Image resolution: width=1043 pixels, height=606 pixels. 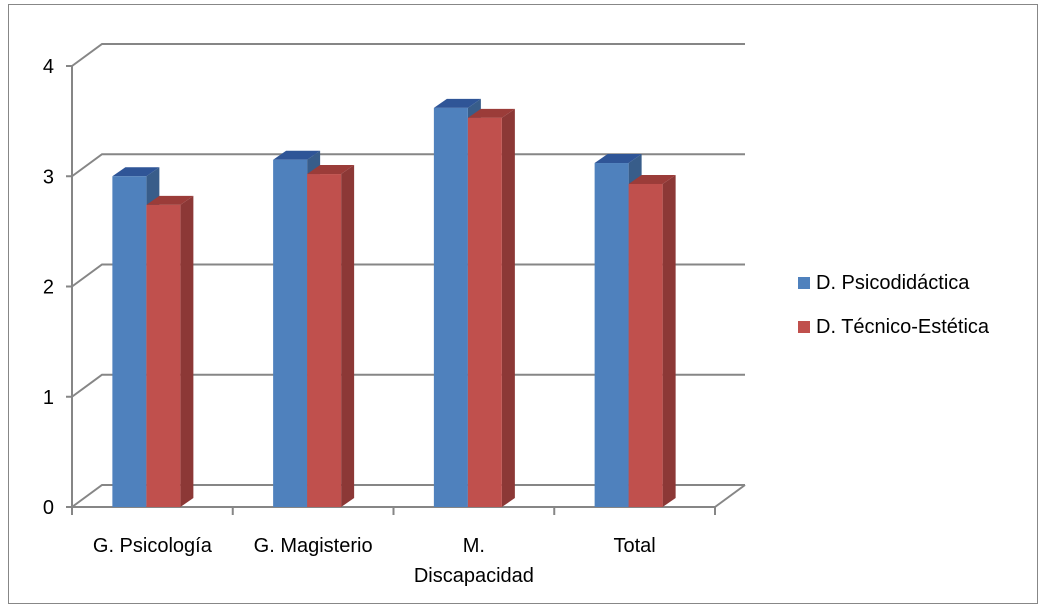 I want to click on floor-edge, so click(x=730, y=496).